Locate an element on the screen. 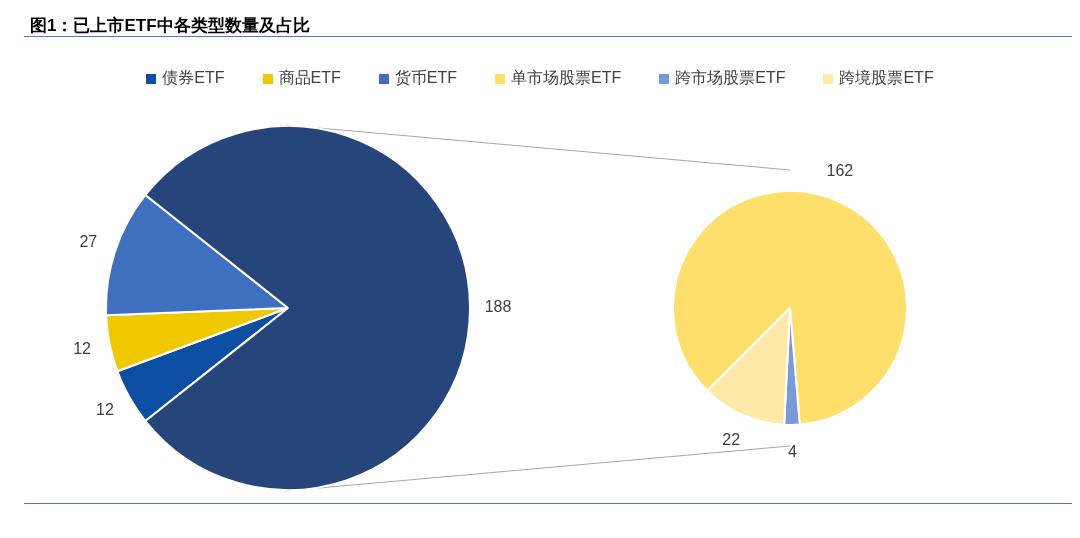  legend-label: 商品ETF is located at coordinates (309, 78).